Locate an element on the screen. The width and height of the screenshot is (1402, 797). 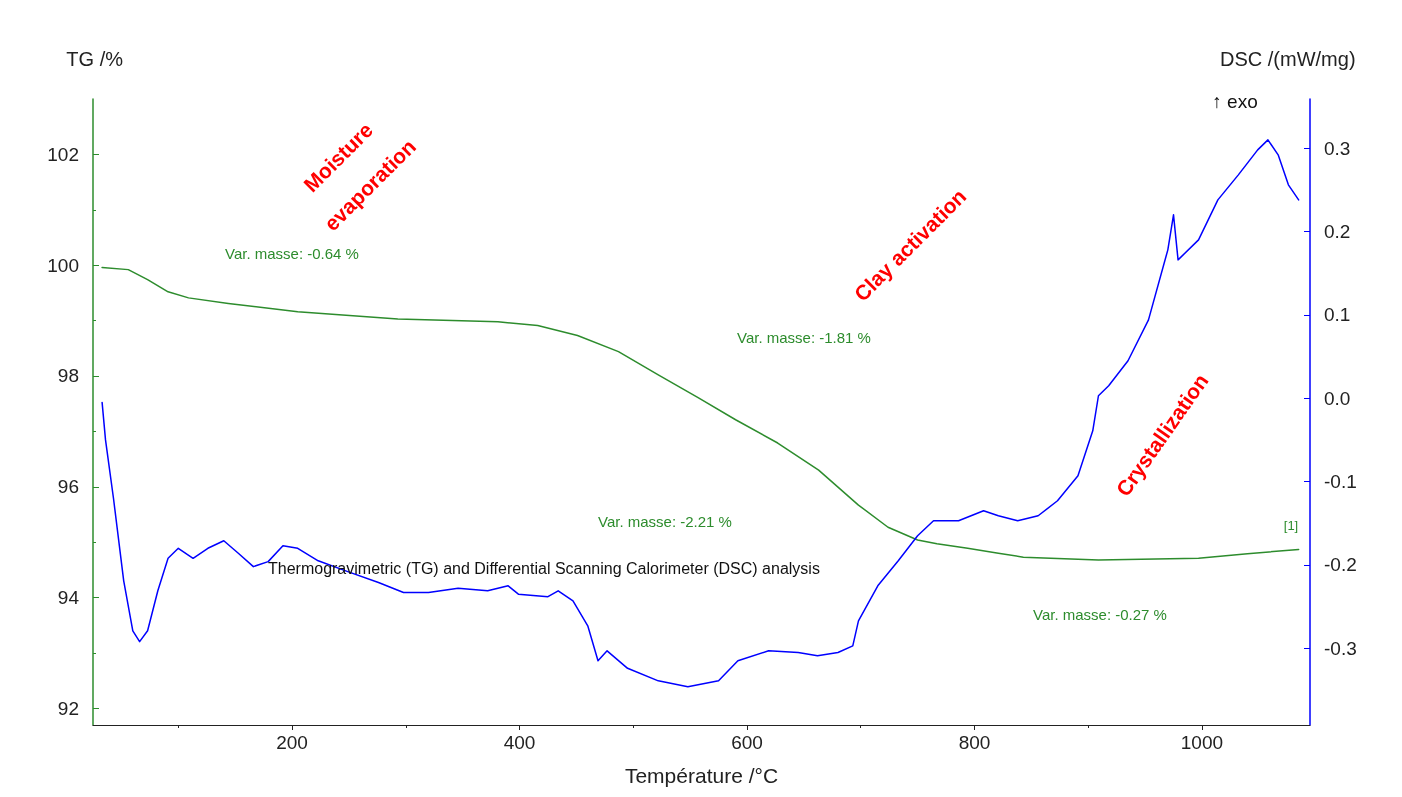
y2-tick-label: 0.0 is located at coordinates (1337, 398).